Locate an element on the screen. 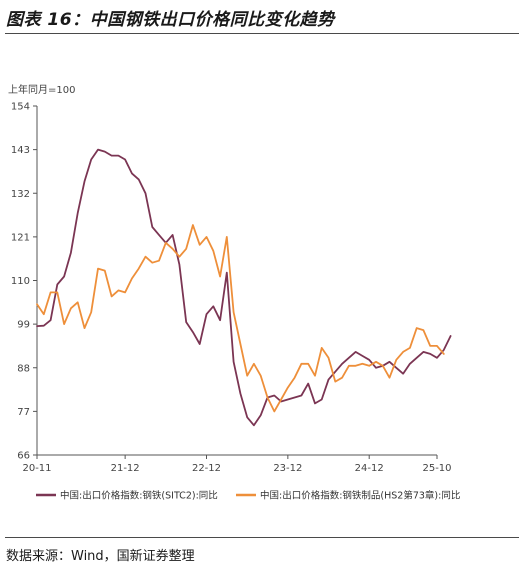 This screenshot has height=568, width=524. y-tick-label: 99 is located at coordinates (23, 325).